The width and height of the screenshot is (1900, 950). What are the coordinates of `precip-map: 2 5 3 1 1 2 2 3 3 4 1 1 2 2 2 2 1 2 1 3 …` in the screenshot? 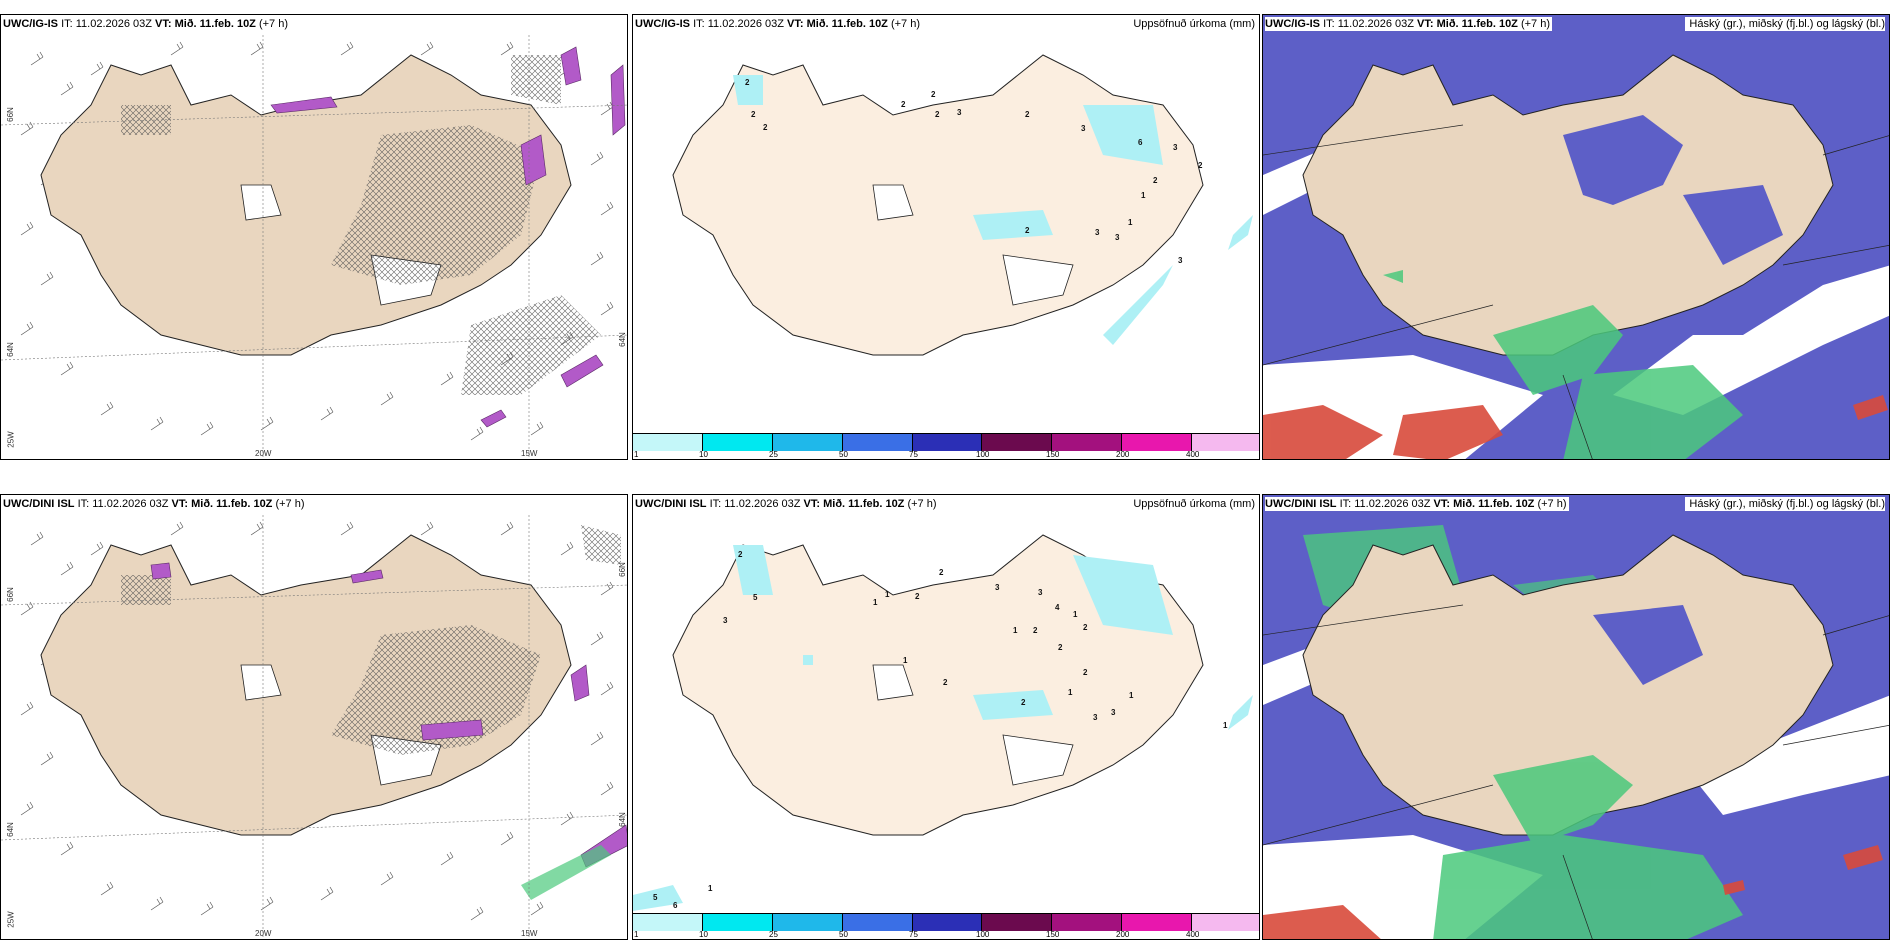 It's located at (943, 722).